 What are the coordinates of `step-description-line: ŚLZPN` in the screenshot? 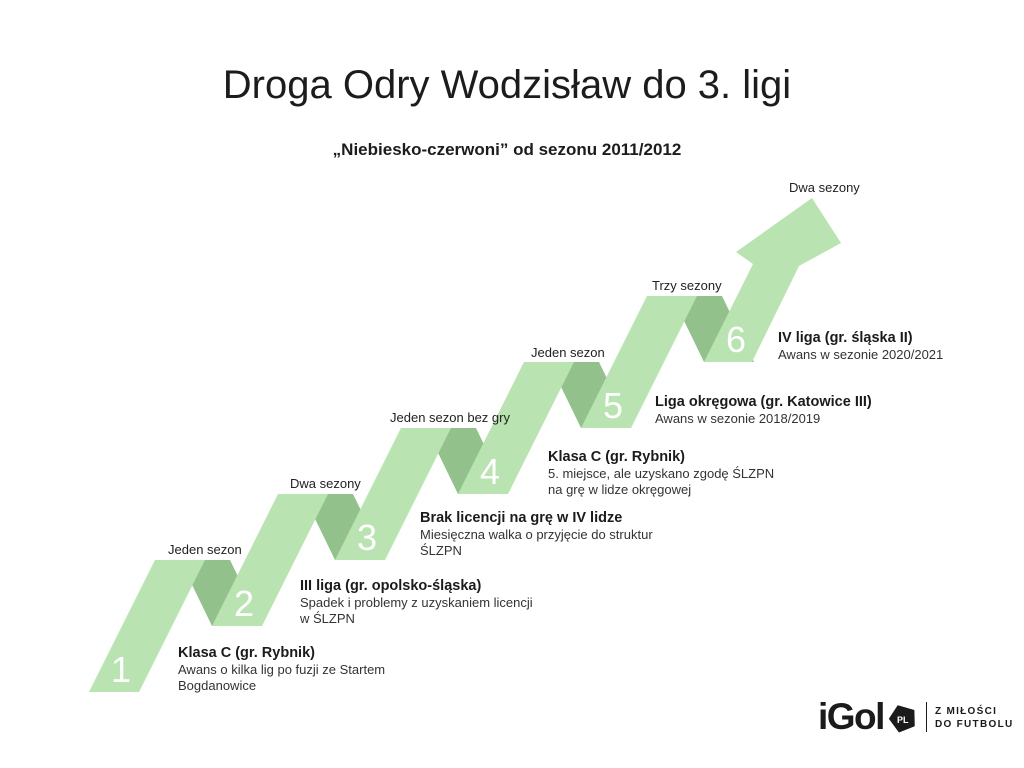 It's located at (441, 550).